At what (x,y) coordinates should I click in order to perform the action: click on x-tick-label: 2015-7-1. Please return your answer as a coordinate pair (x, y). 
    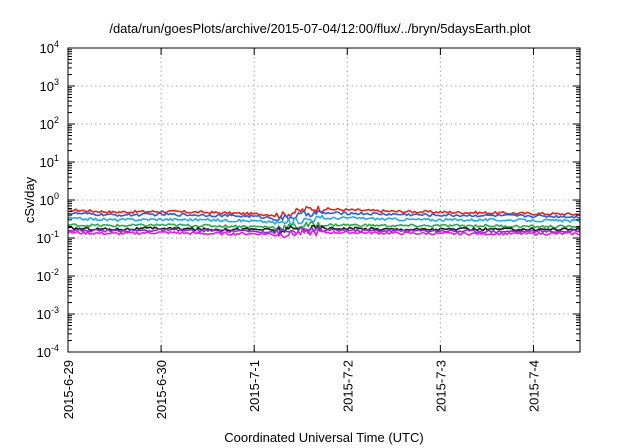
    Looking at the image, I should click on (254, 386).